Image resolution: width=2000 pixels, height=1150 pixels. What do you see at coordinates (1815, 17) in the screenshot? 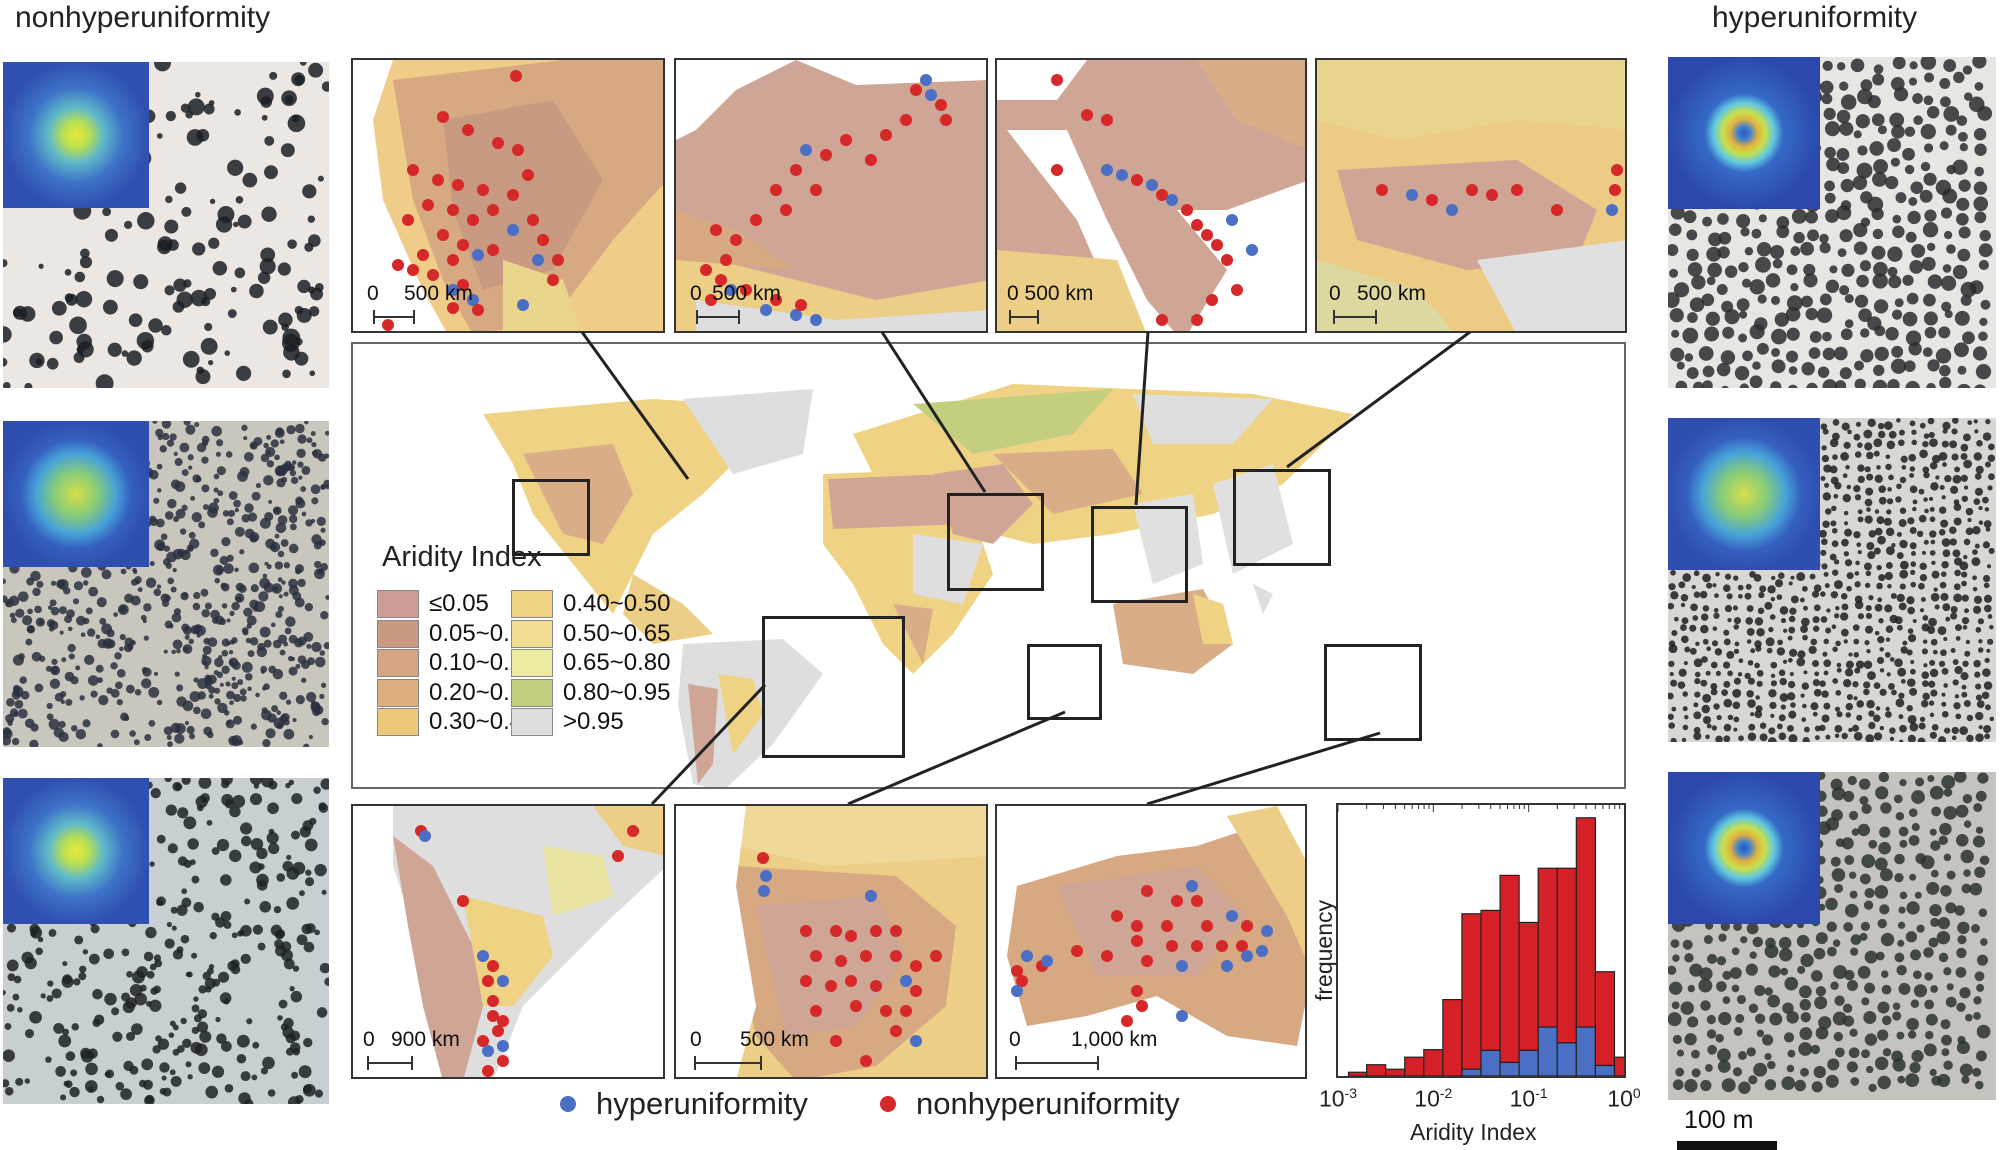
I see `right-column-title: hyperuniformity` at bounding box center [1815, 17].